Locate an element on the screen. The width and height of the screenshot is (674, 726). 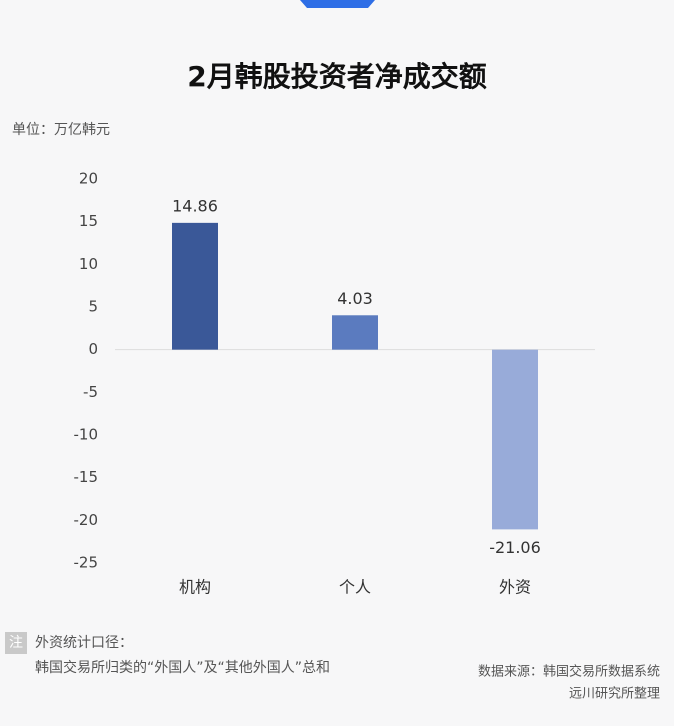
note-badge-bg is located at coordinates (16, 643).